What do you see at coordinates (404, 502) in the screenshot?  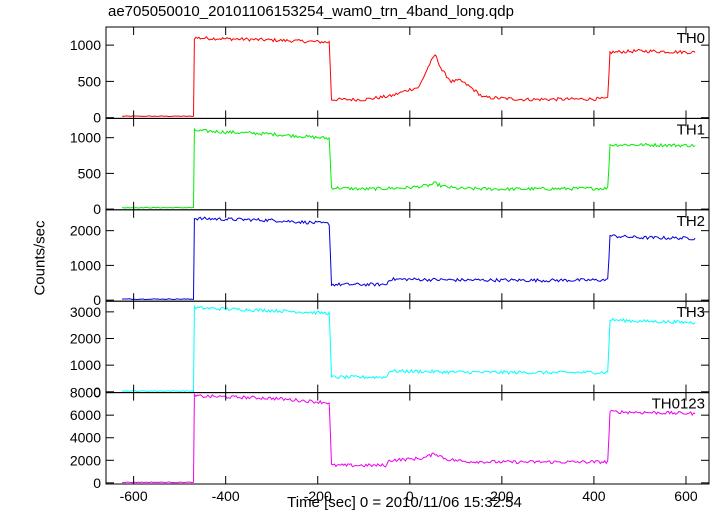 I see `x-axis-label: Time [sec] 0 = 2010/11/06 15:32:54` at bounding box center [404, 502].